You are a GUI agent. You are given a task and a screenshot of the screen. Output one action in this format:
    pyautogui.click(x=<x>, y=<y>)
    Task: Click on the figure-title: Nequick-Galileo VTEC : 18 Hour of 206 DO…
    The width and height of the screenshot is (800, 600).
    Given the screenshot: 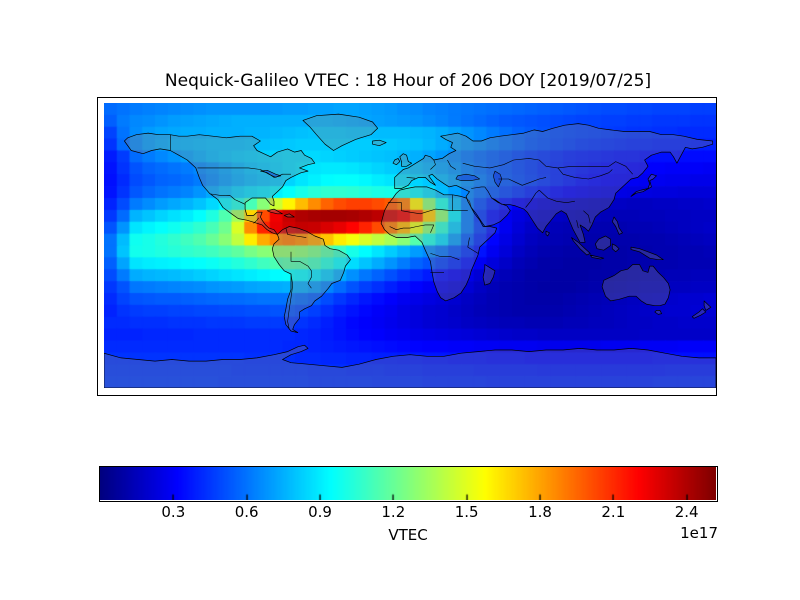 What is the action you would take?
    pyautogui.click(x=408, y=81)
    